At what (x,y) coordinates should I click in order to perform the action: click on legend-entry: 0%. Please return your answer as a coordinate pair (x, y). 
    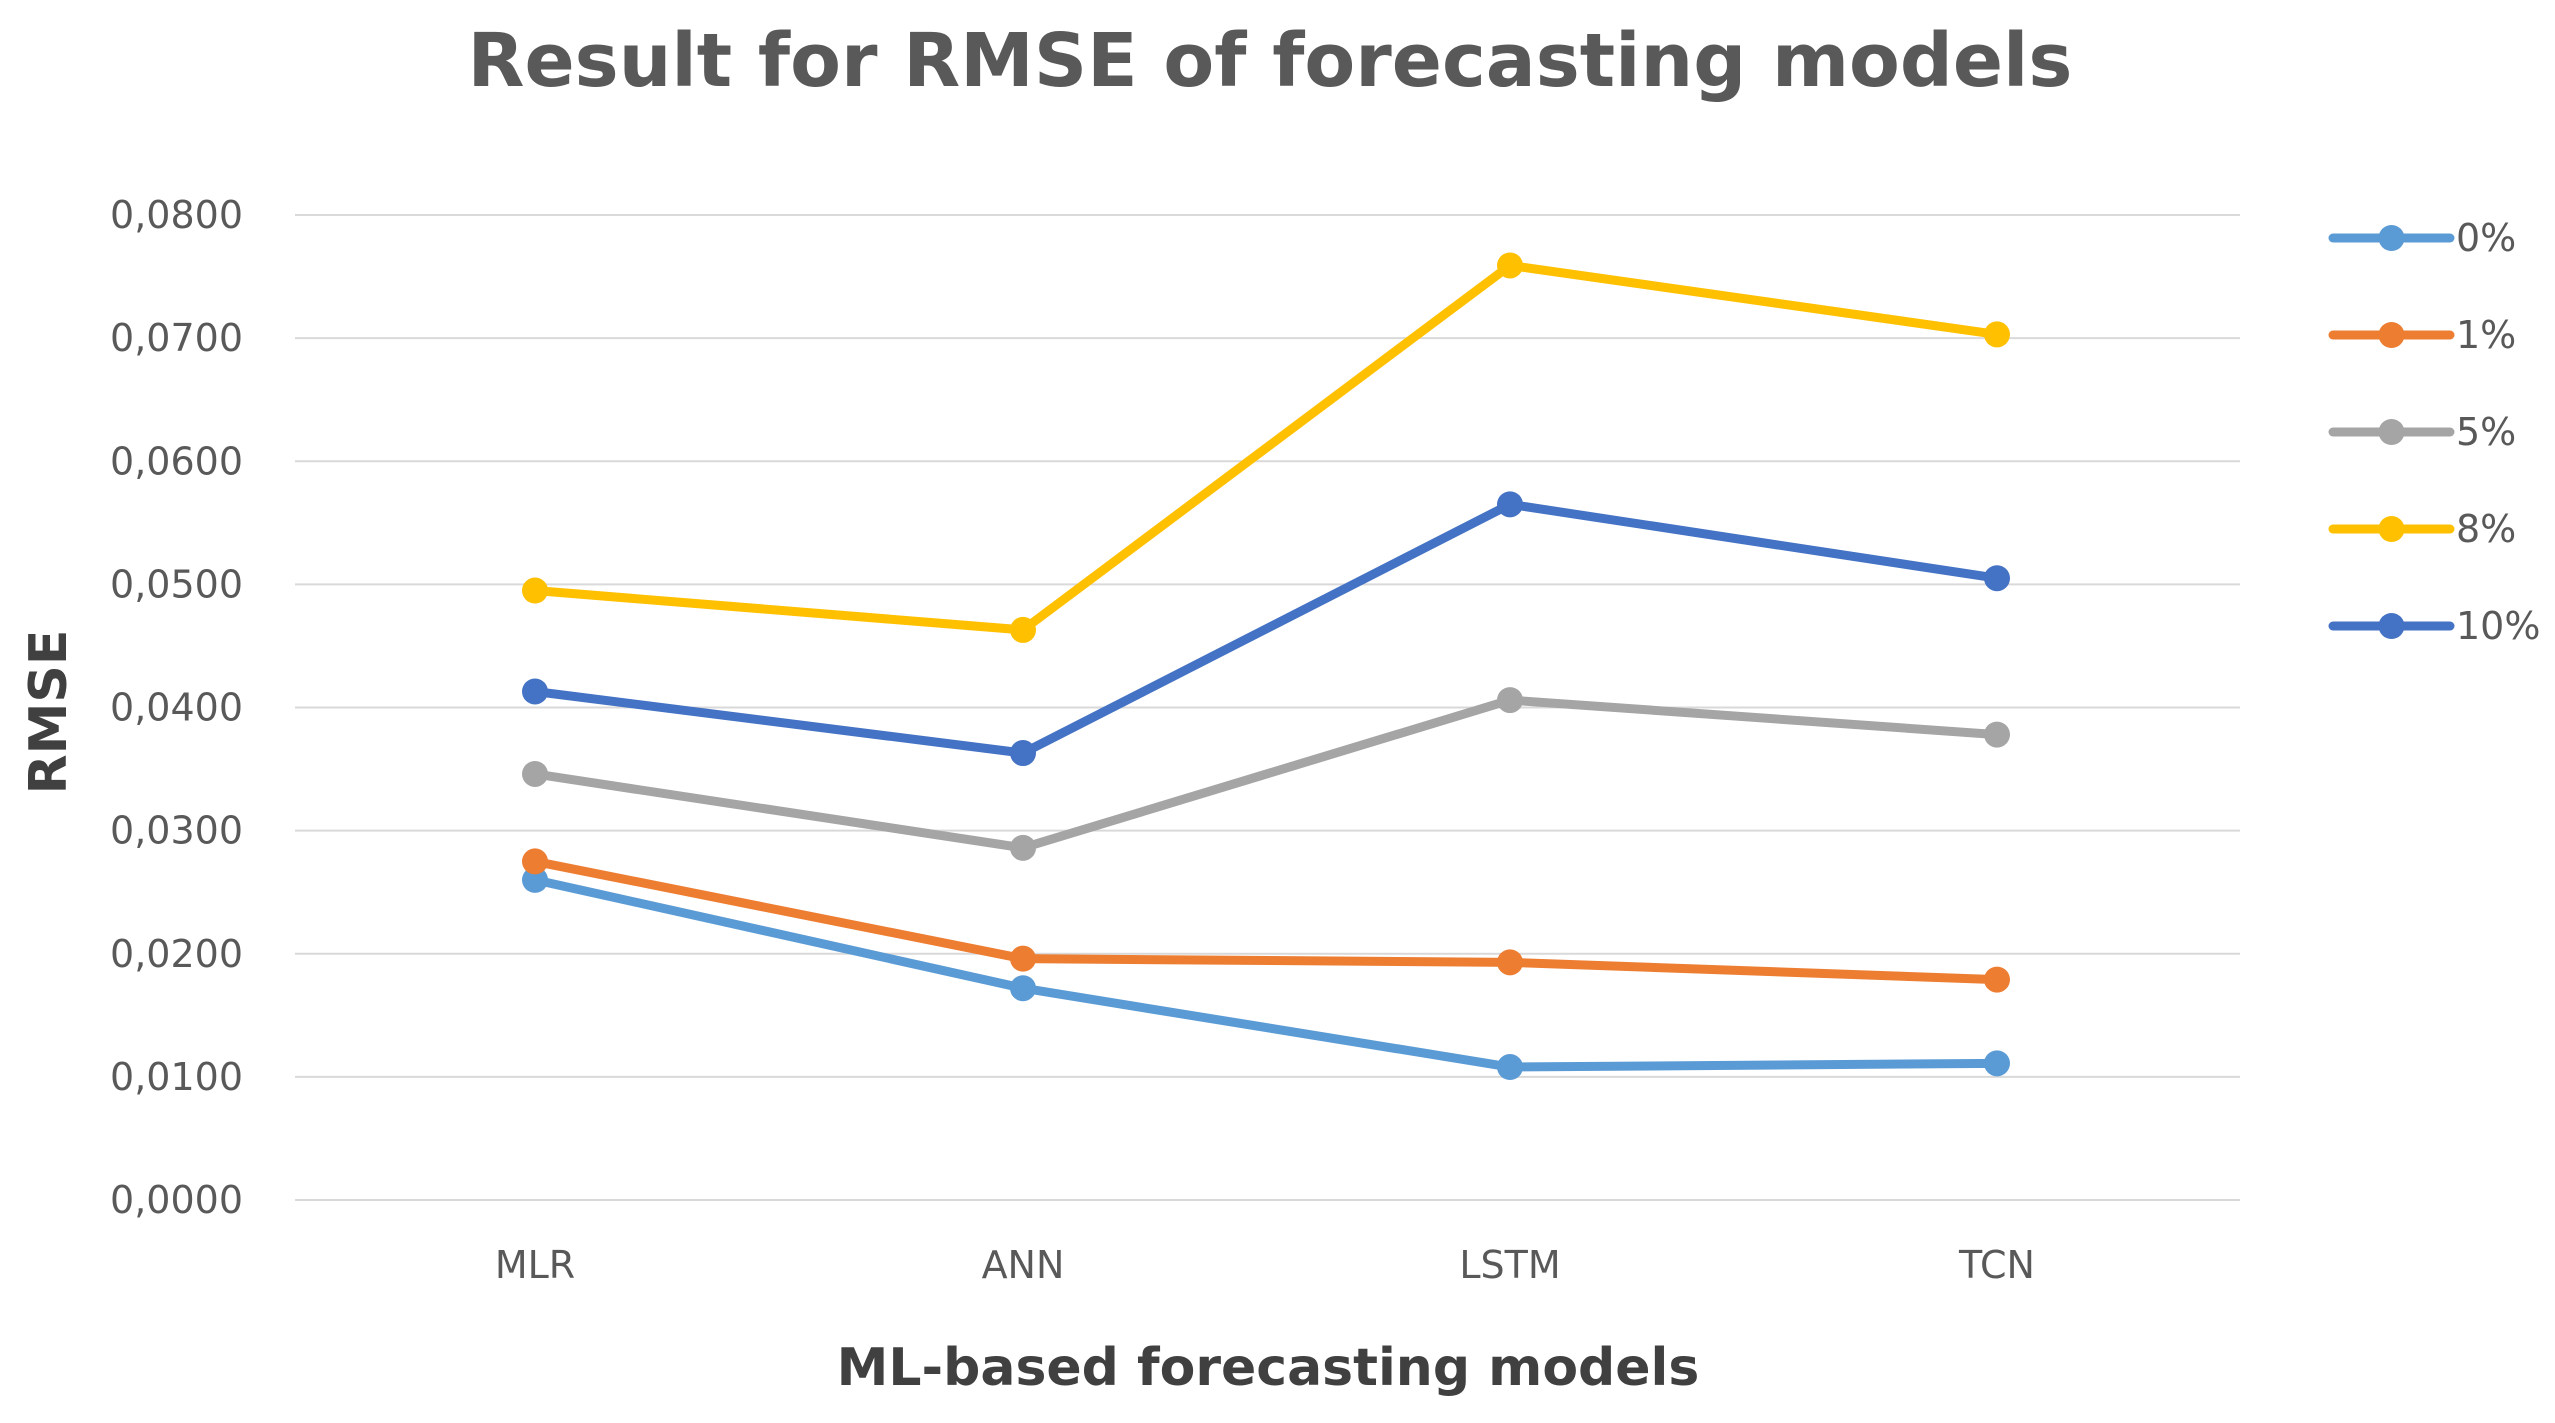
    Looking at the image, I should click on (2422, 238).